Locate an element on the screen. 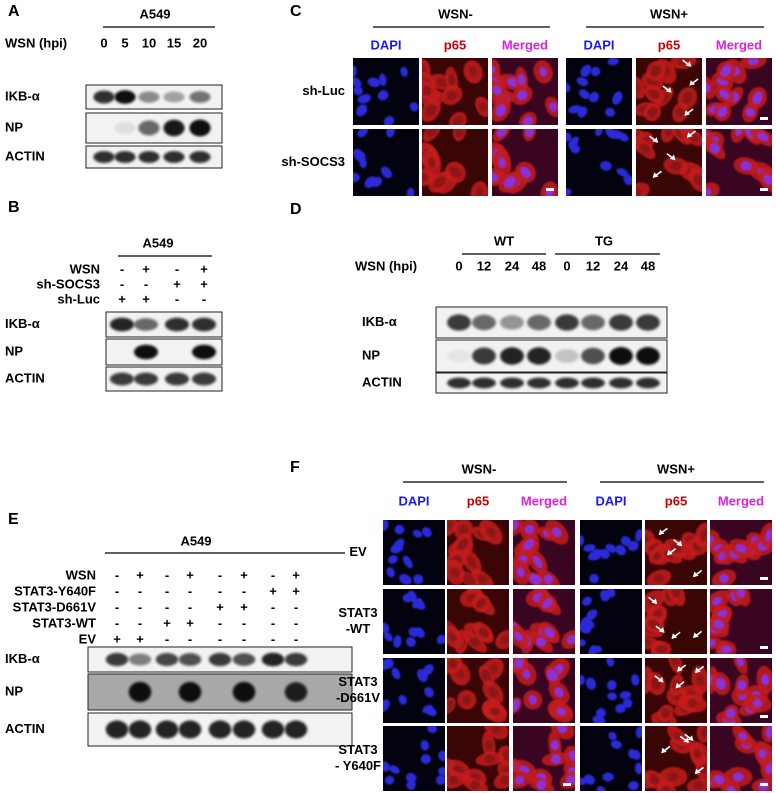 This screenshot has height=793, width=776. blot-label: NP is located at coordinates (14, 350).